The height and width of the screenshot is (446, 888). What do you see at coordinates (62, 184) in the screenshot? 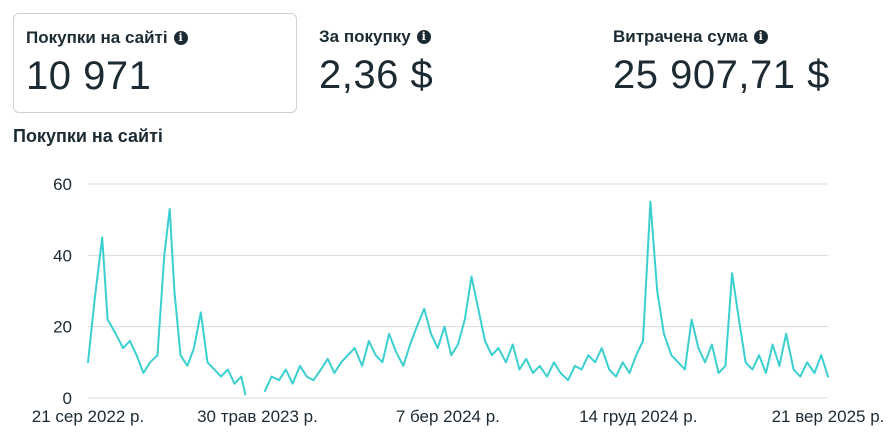
I see `y-tick-label: 60` at bounding box center [62, 184].